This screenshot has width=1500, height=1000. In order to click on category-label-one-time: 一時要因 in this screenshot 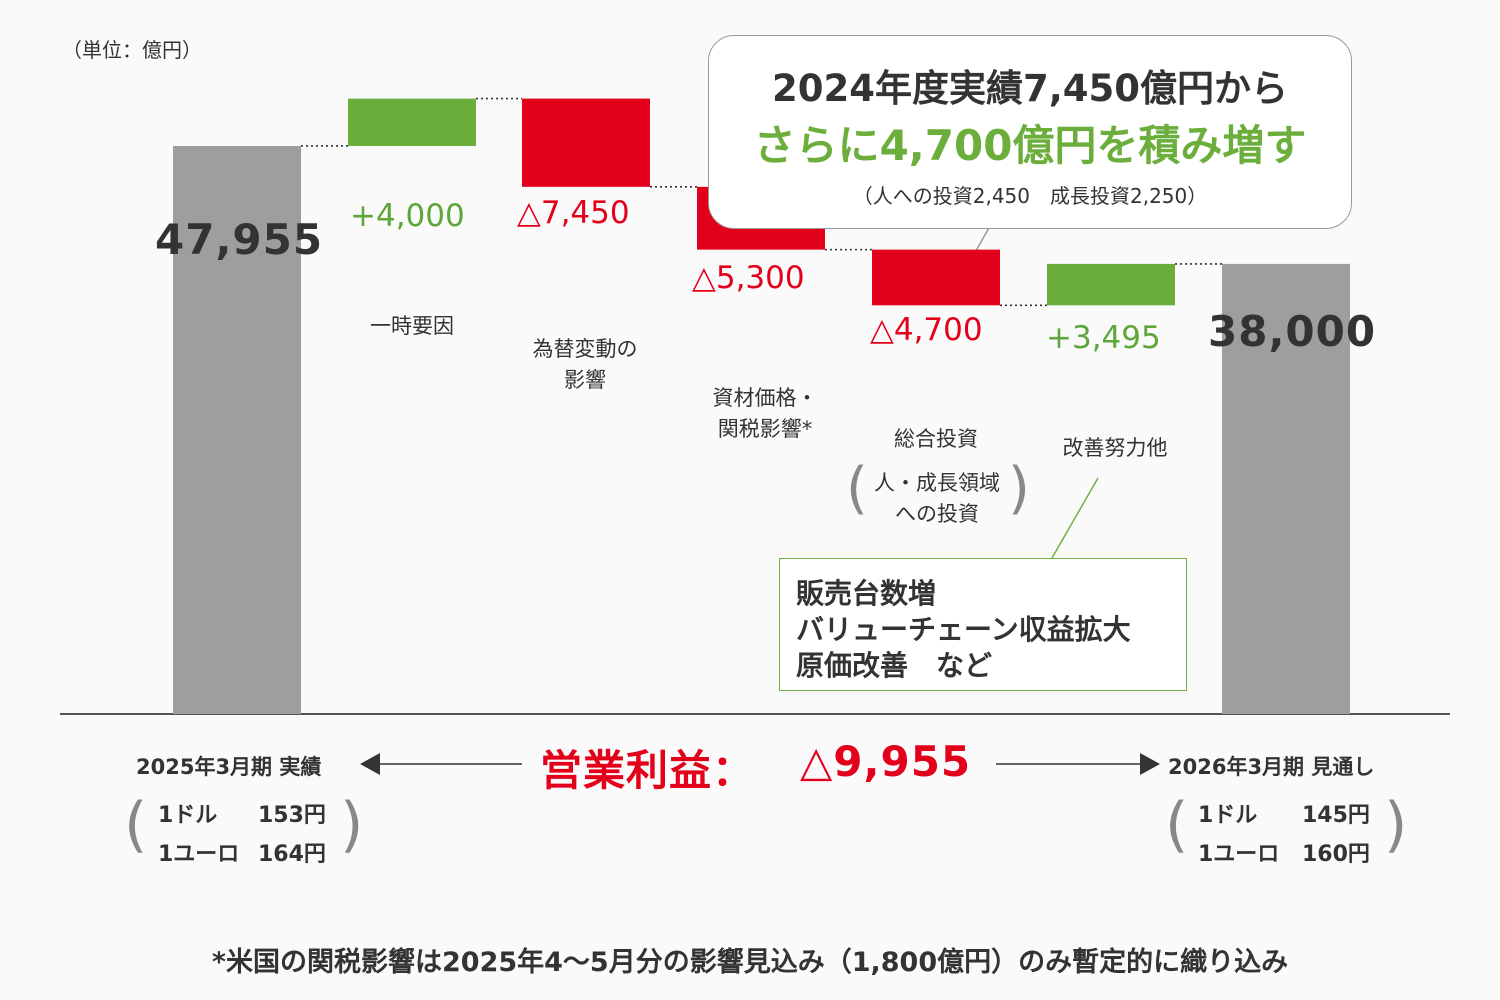, I will do `click(412, 326)`.